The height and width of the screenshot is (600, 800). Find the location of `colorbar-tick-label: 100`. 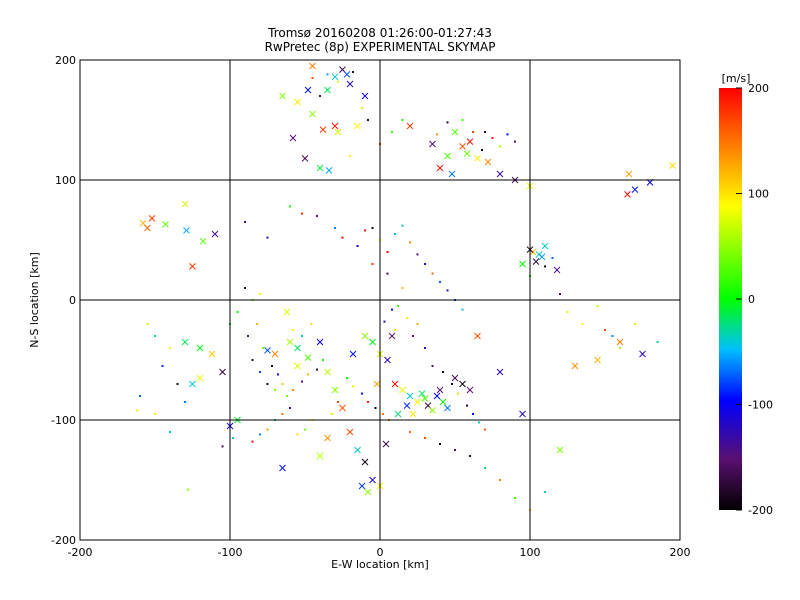

colorbar-tick-label: 100 is located at coordinates (758, 194).